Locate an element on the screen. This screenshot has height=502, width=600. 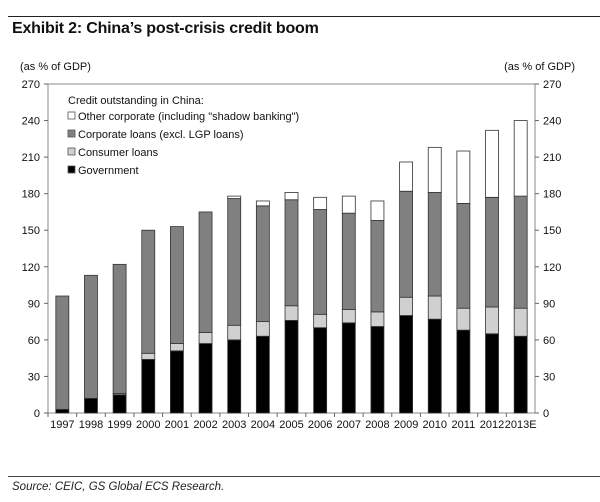
x-tick-label: 2010 is located at coordinates (434, 425).